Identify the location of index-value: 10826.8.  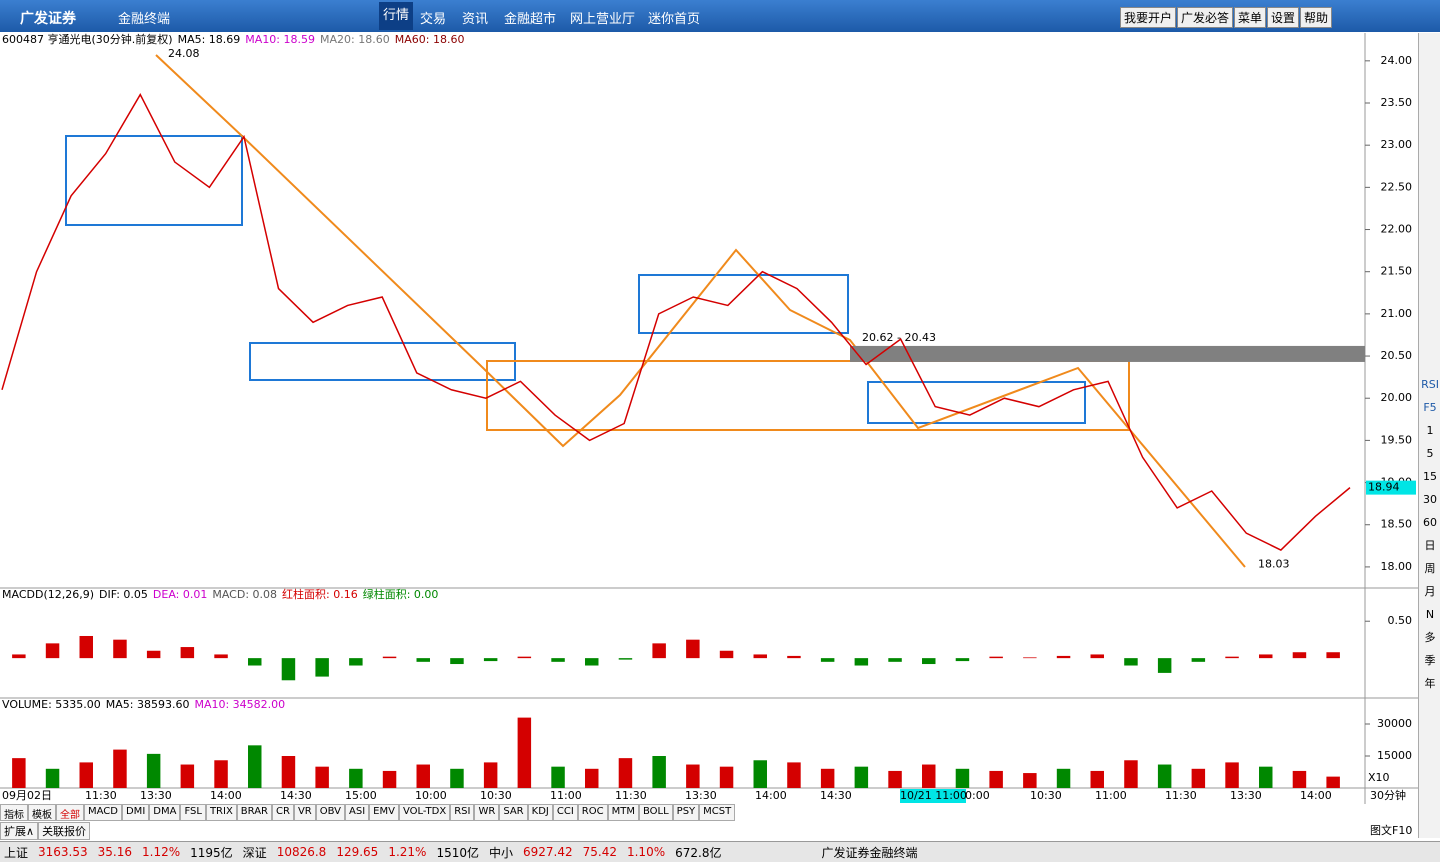
(301, 852).